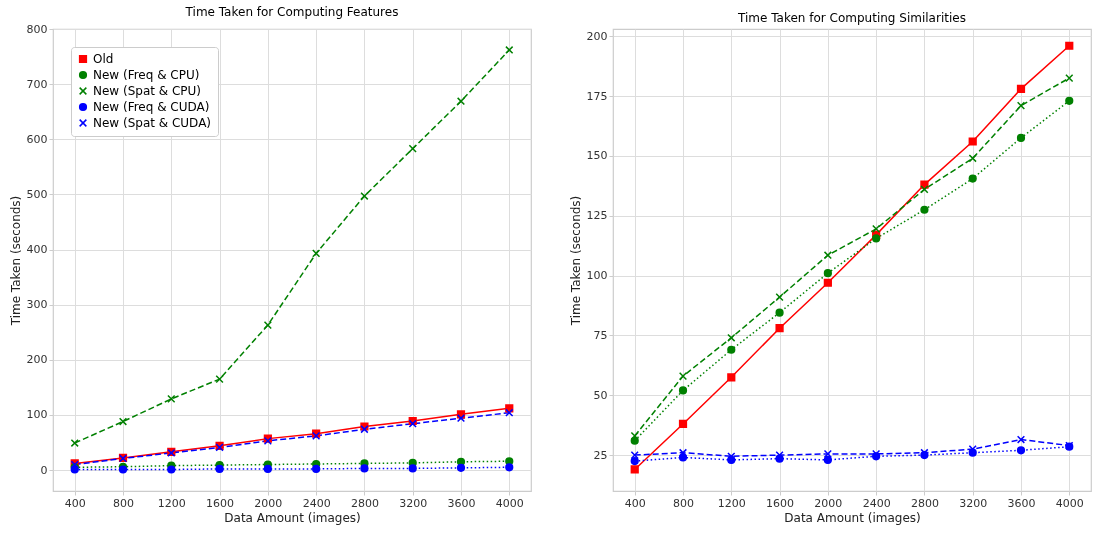 This screenshot has width=1120, height=551. Describe the element at coordinates (37, 305) in the screenshot. I see `y-tick-label: 300` at that location.